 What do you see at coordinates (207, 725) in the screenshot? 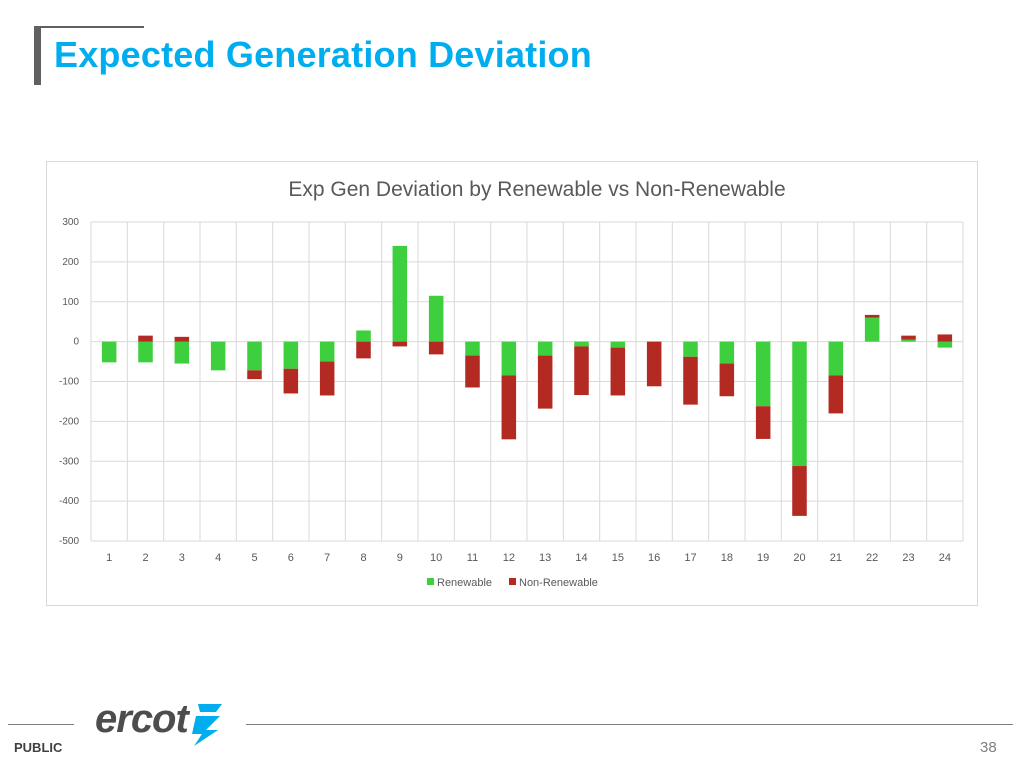
I see `ercot-logo-bolt-icon` at bounding box center [207, 725].